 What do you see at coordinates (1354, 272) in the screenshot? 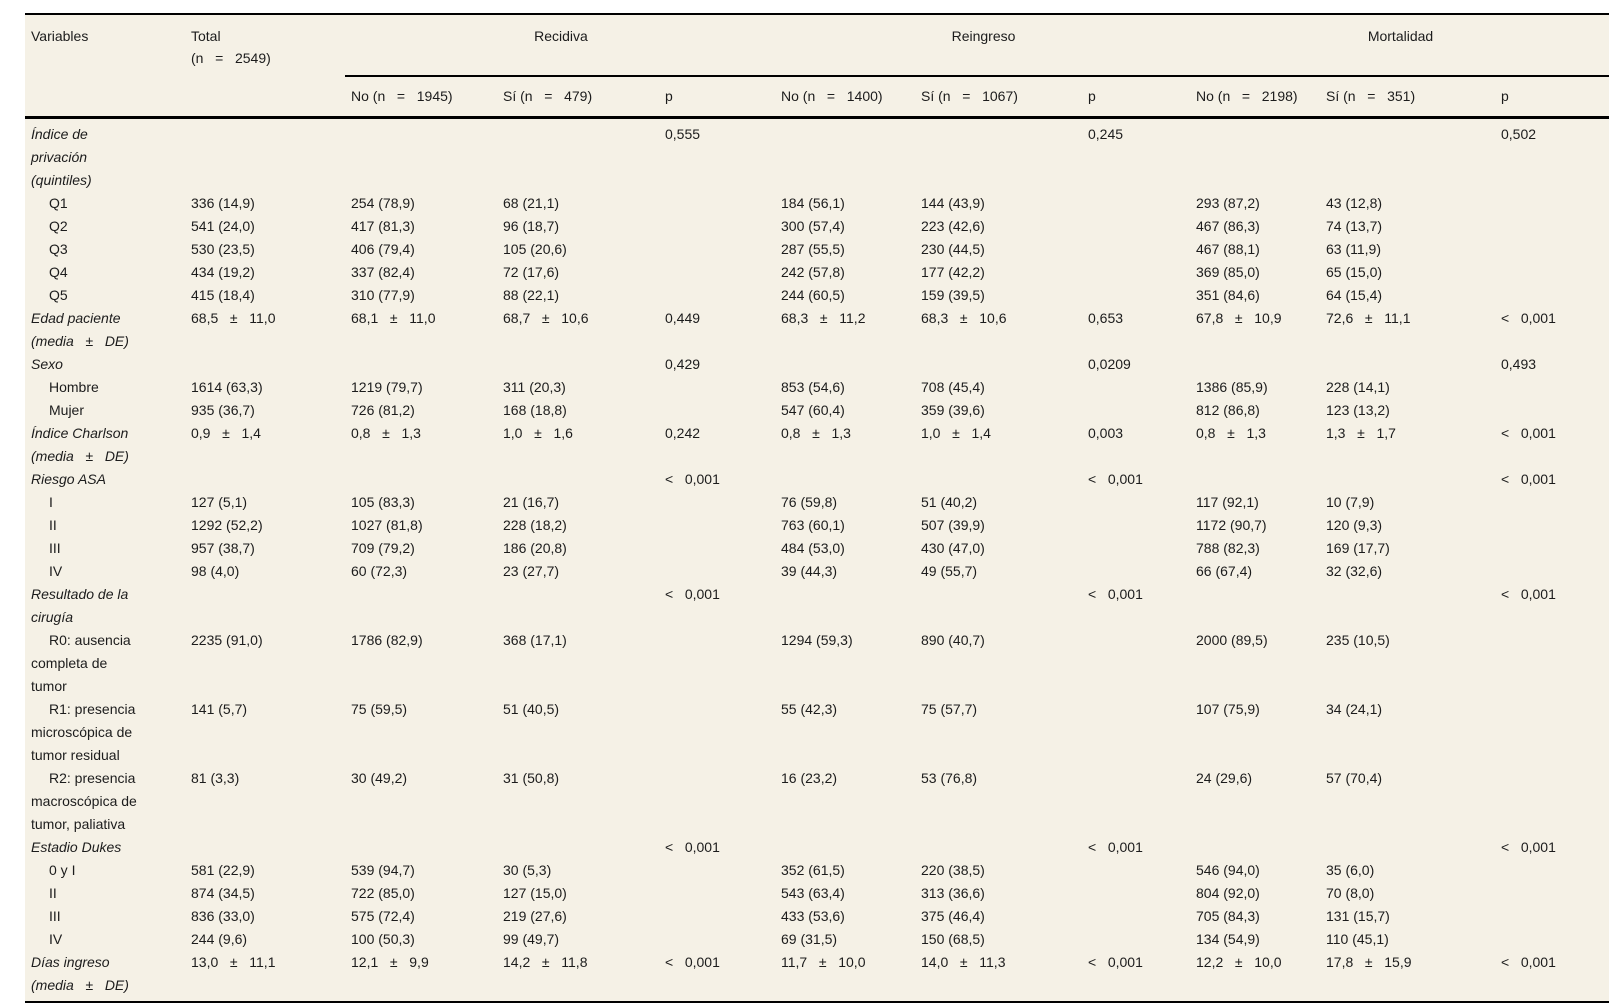
I see `cell-mortalidad-si: 65 (15,0)` at bounding box center [1354, 272].